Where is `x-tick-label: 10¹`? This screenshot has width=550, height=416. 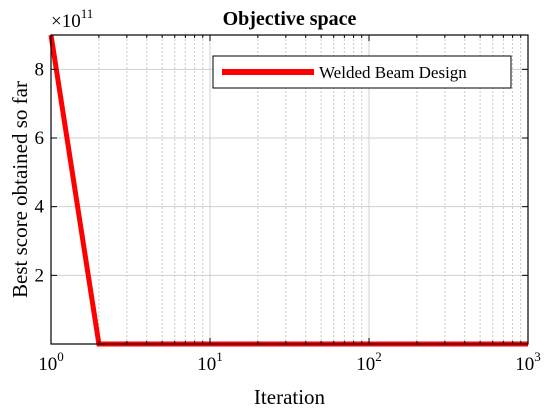
x-tick-label: 10¹ is located at coordinates (210, 362).